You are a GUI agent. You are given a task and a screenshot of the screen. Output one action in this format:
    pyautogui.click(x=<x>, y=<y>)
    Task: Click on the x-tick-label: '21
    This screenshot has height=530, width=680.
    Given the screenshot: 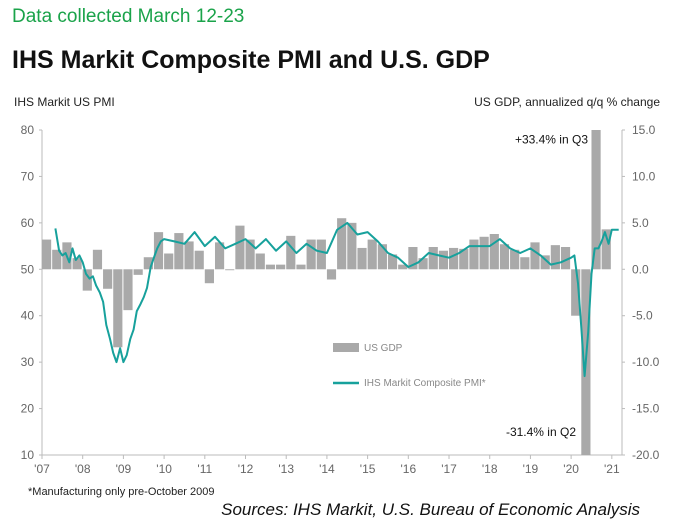 What is the action you would take?
    pyautogui.click(x=612, y=469)
    